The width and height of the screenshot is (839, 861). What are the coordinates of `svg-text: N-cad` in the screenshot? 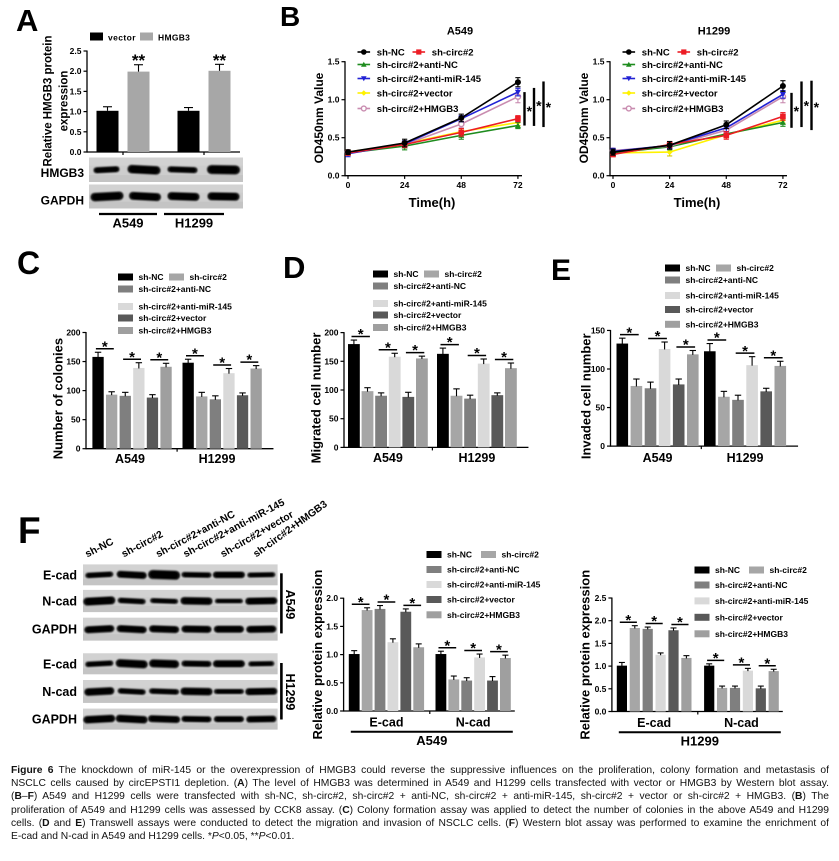 It's located at (741, 723).